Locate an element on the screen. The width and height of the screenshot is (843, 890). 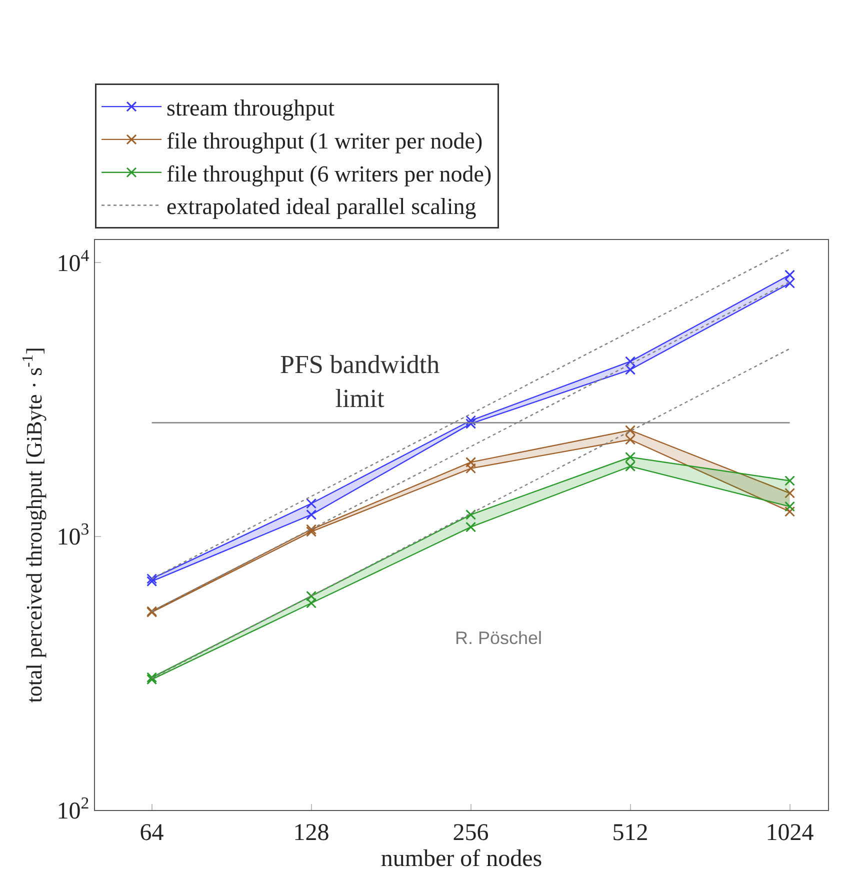
x-tick-label: 1024 is located at coordinates (790, 833).